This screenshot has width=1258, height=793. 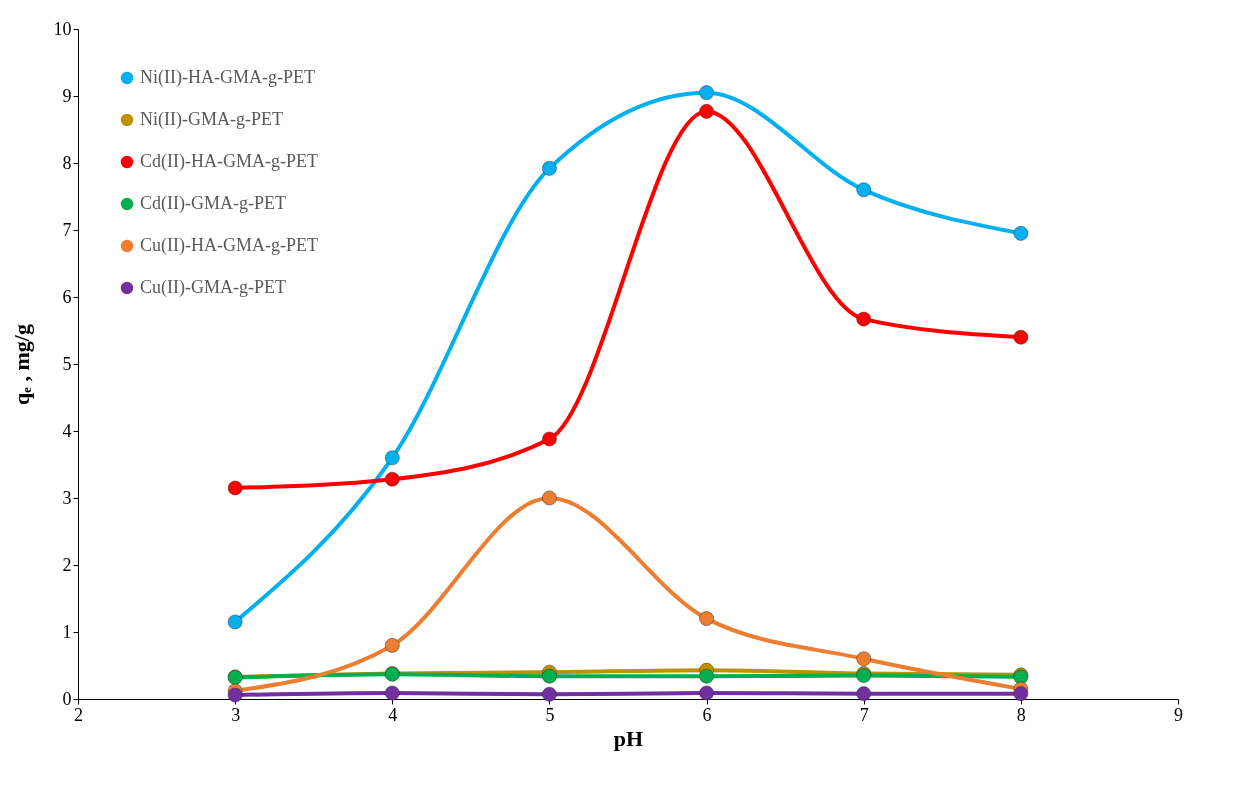 What do you see at coordinates (67, 430) in the screenshot?
I see `y-tick-label: 4` at bounding box center [67, 430].